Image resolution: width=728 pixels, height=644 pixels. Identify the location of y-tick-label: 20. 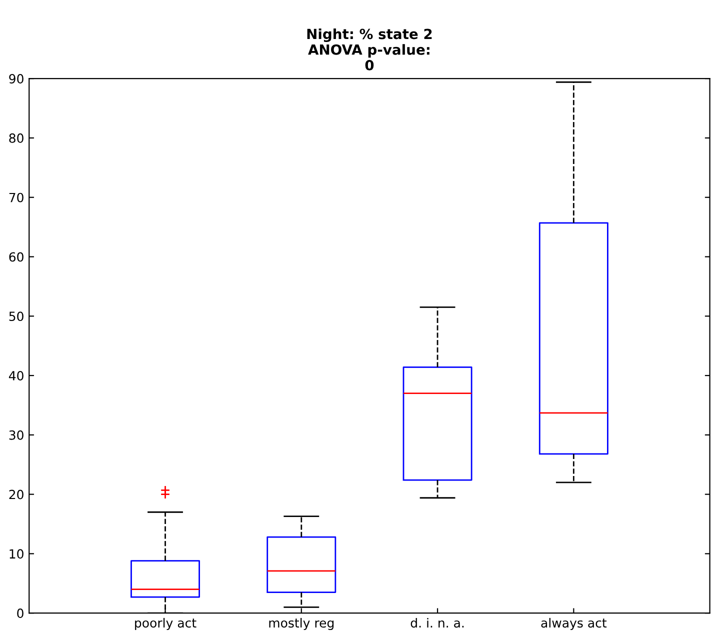
(16, 495).